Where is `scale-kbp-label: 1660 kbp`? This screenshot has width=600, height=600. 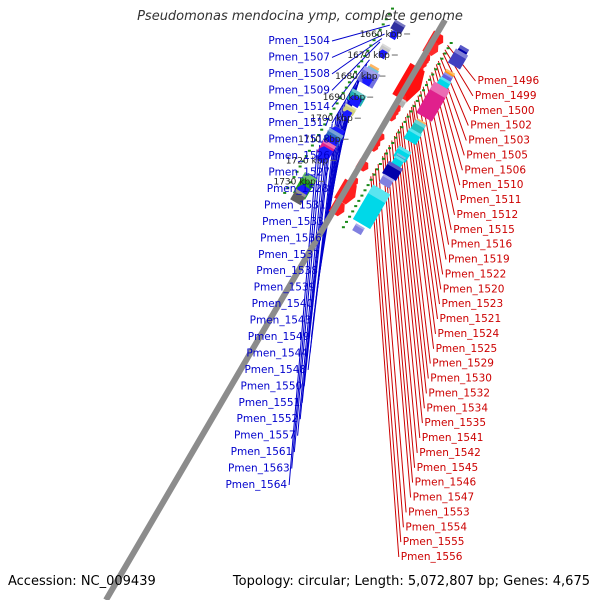 scale-kbp-label: 1660 kbp is located at coordinates (381, 35).